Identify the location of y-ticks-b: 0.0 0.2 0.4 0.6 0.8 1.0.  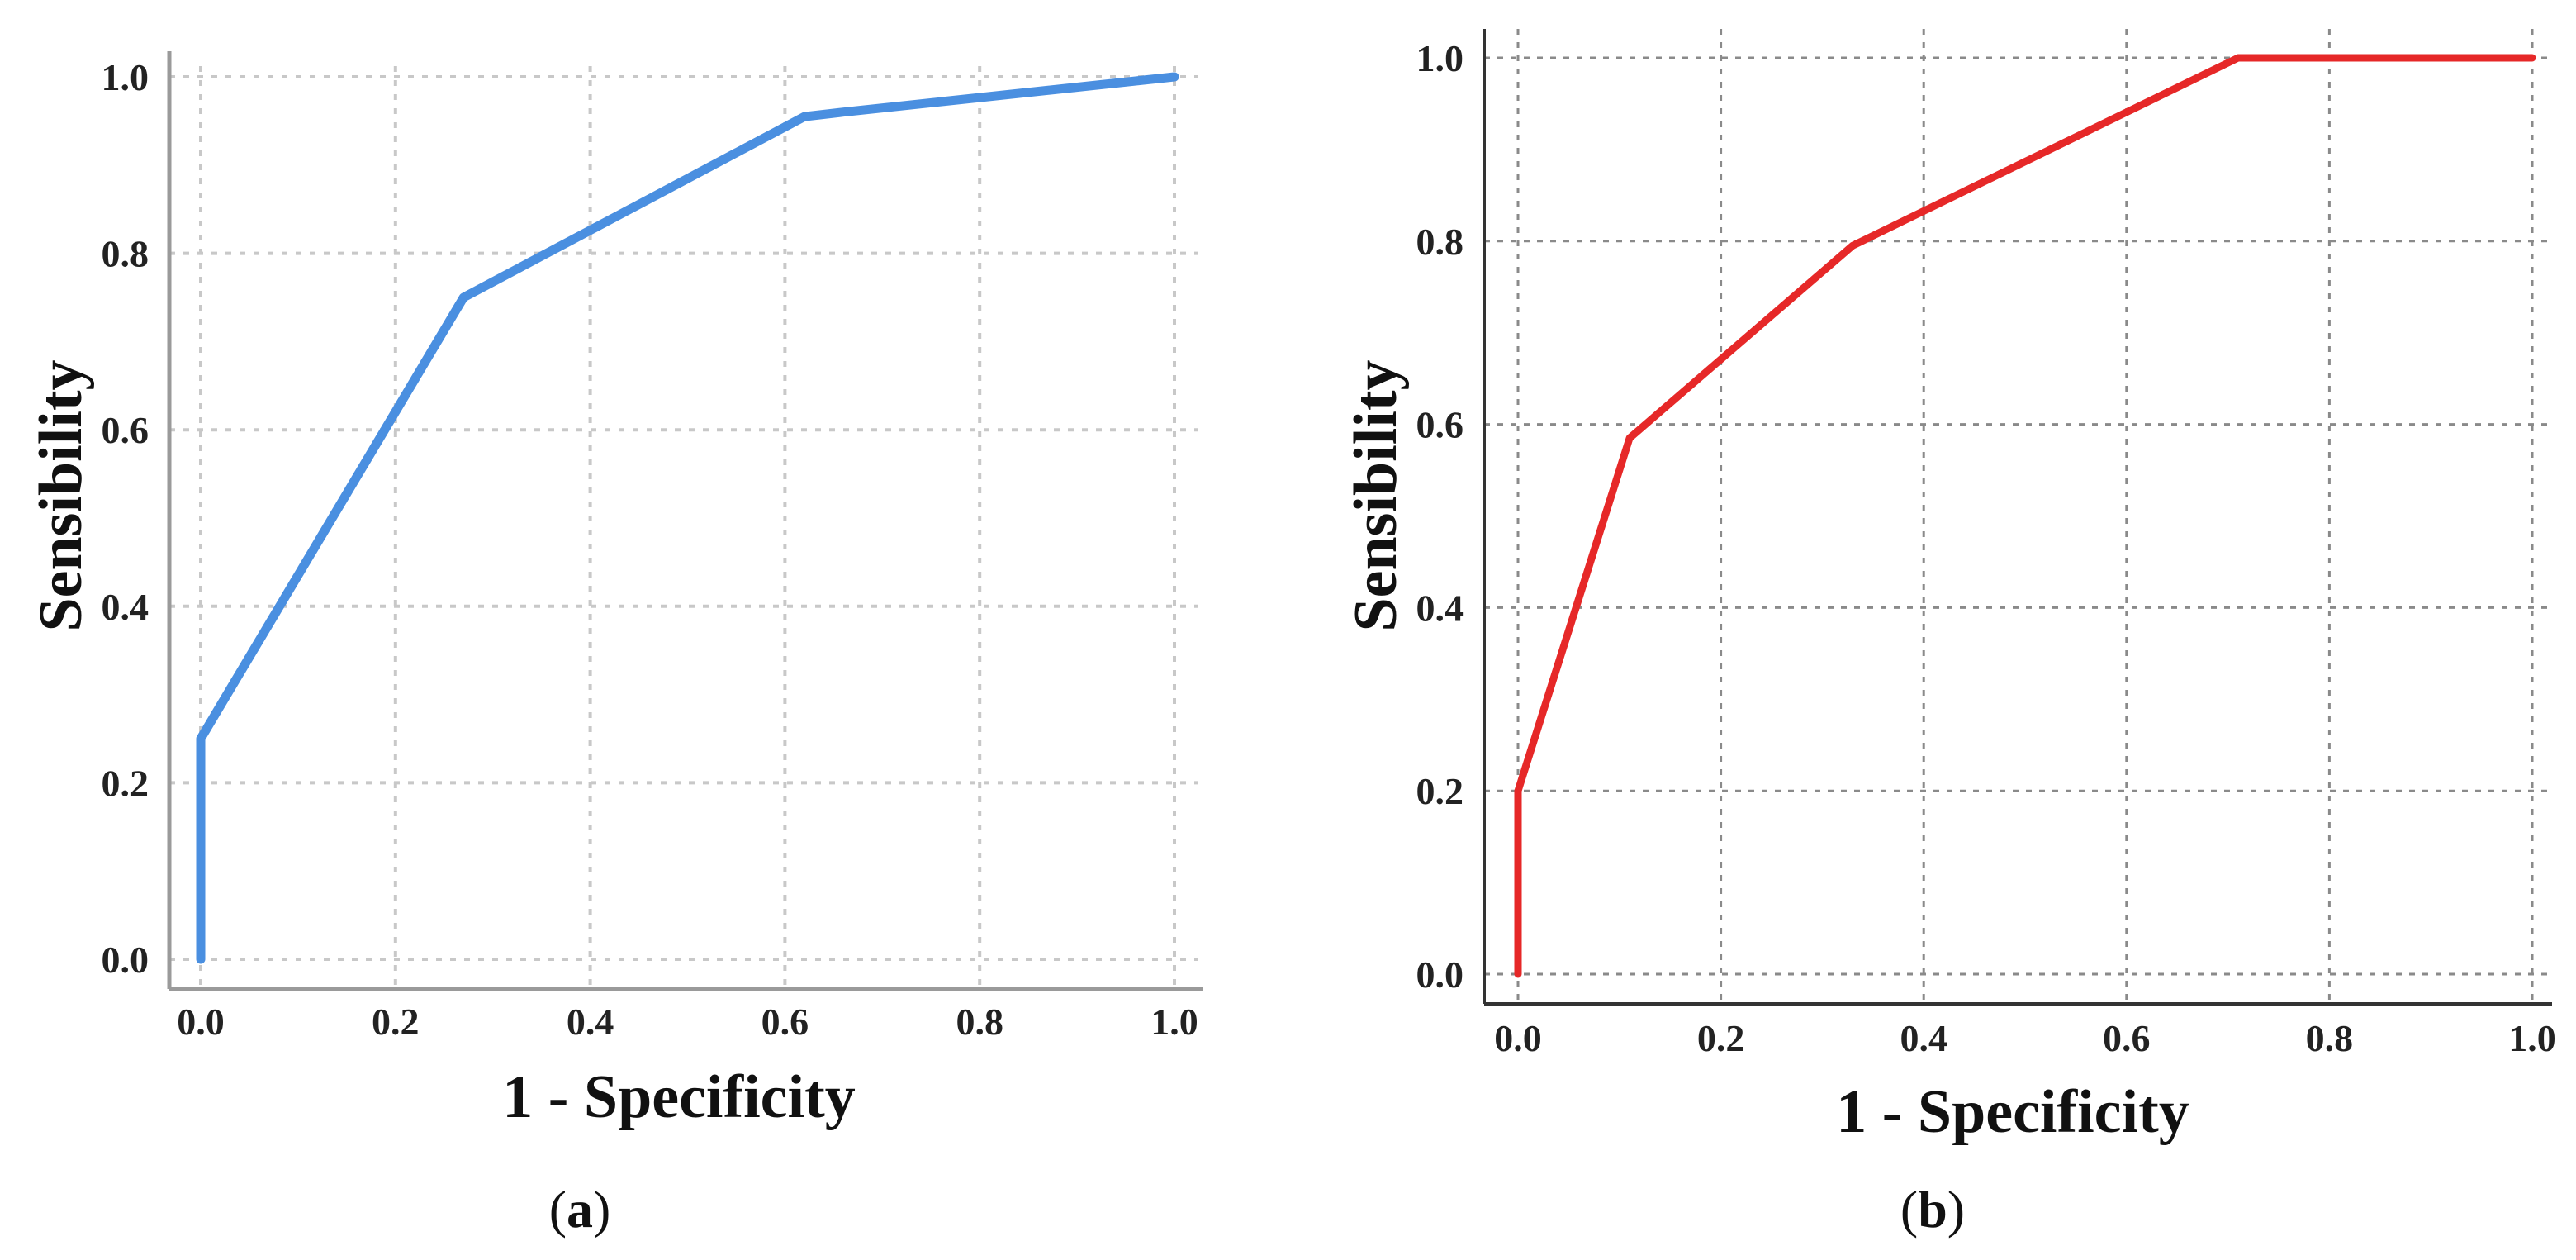
(1440, 516).